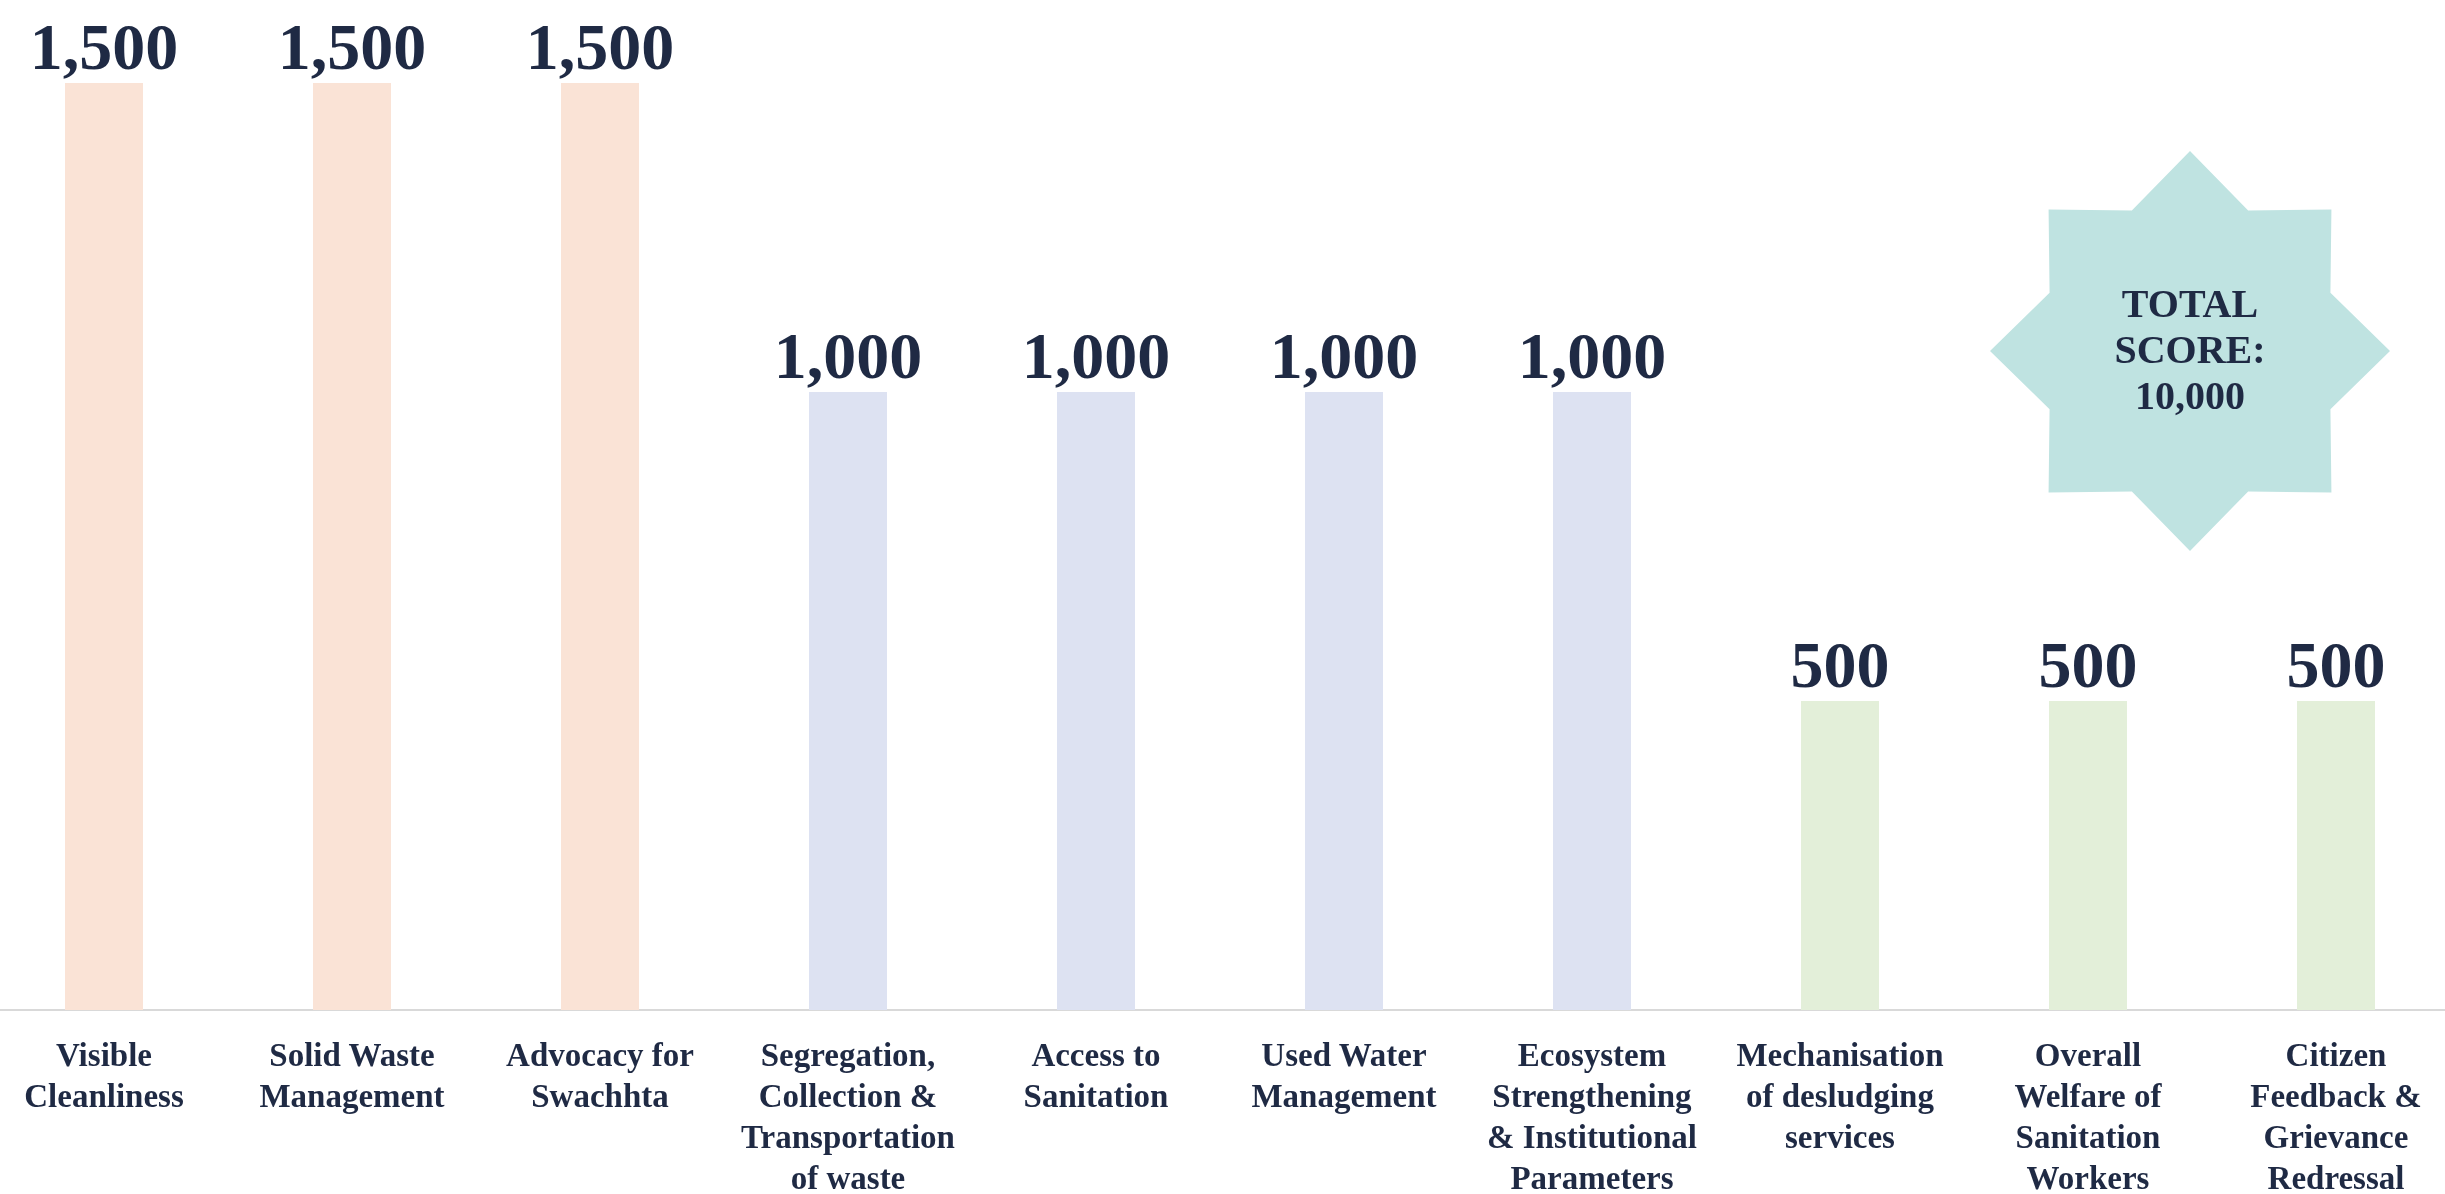 This screenshot has width=2445, height=1194. I want to click on x-tick-label: Visible Cleanliness, so click(104, 1075).